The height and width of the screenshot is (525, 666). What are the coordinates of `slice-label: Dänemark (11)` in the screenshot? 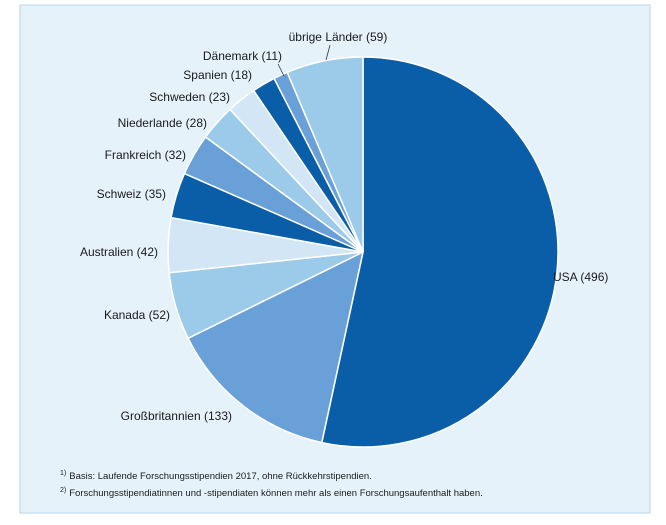 It's located at (242, 56).